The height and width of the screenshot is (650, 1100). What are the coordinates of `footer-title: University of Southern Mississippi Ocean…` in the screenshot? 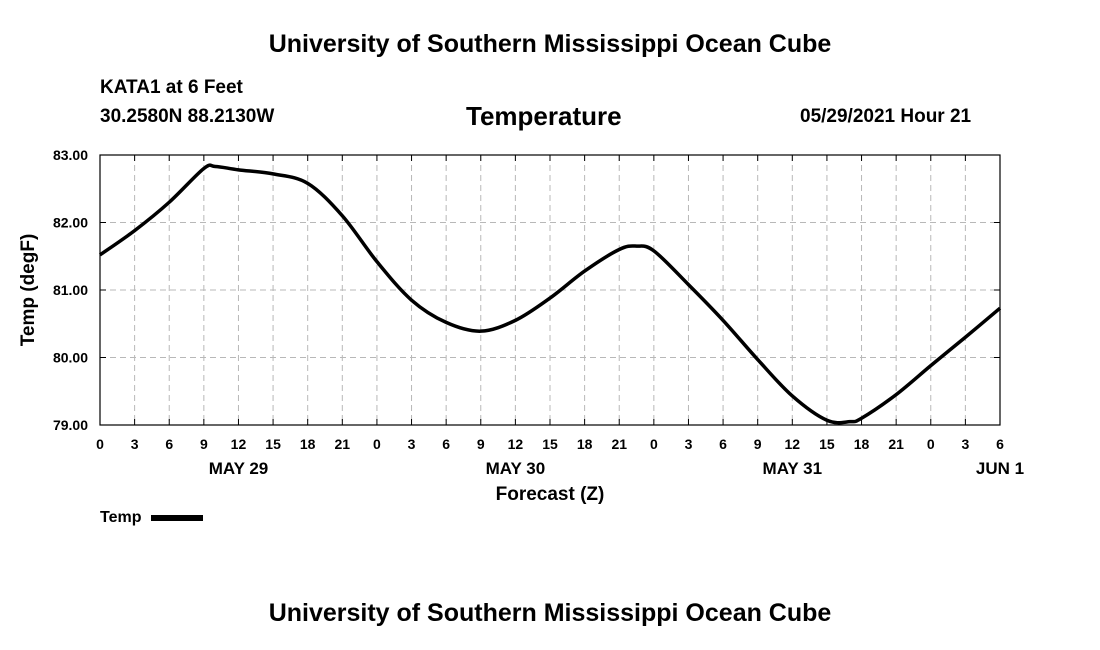 It's located at (550, 613).